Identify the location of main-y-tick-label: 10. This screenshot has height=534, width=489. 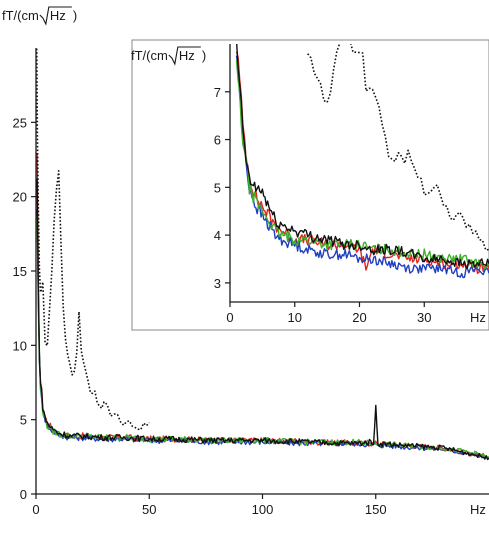
(20, 345).